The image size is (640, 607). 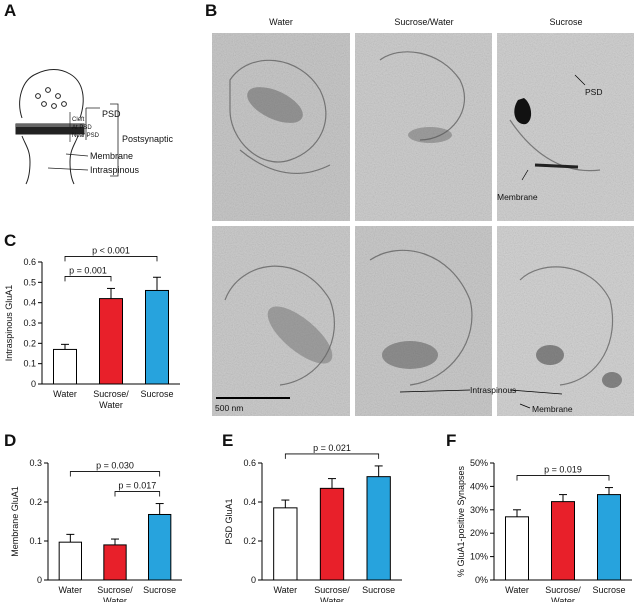 What do you see at coordinates (111, 156) in the screenshot?
I see `membrane-label: Membrane` at bounding box center [111, 156].